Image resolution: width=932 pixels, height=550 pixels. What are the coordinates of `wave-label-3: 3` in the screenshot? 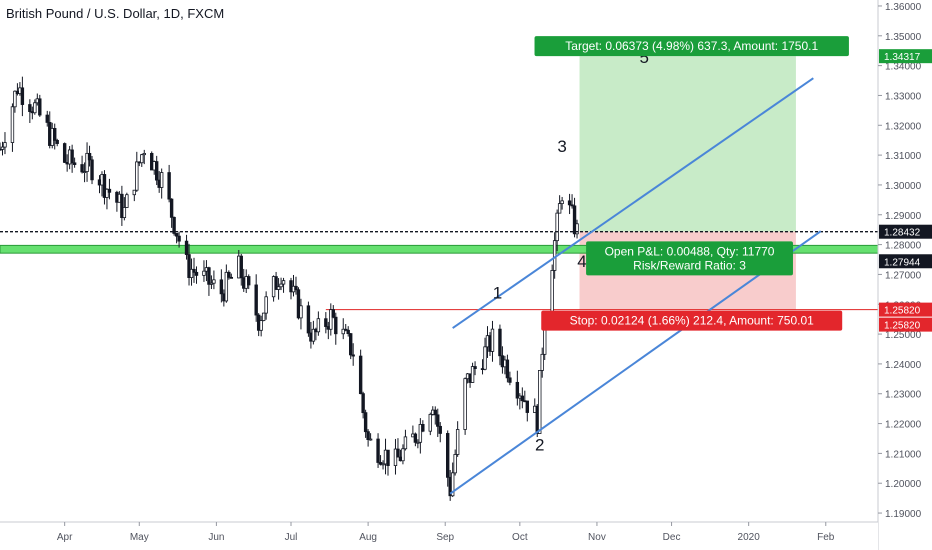 It's located at (561, 146).